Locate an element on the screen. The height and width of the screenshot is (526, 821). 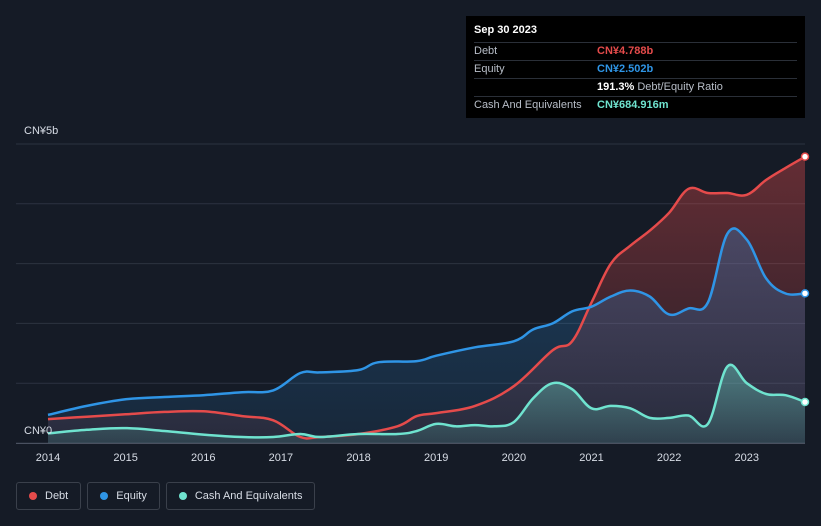
x-tick-label-2017: 2017 is located at coordinates (281, 458).